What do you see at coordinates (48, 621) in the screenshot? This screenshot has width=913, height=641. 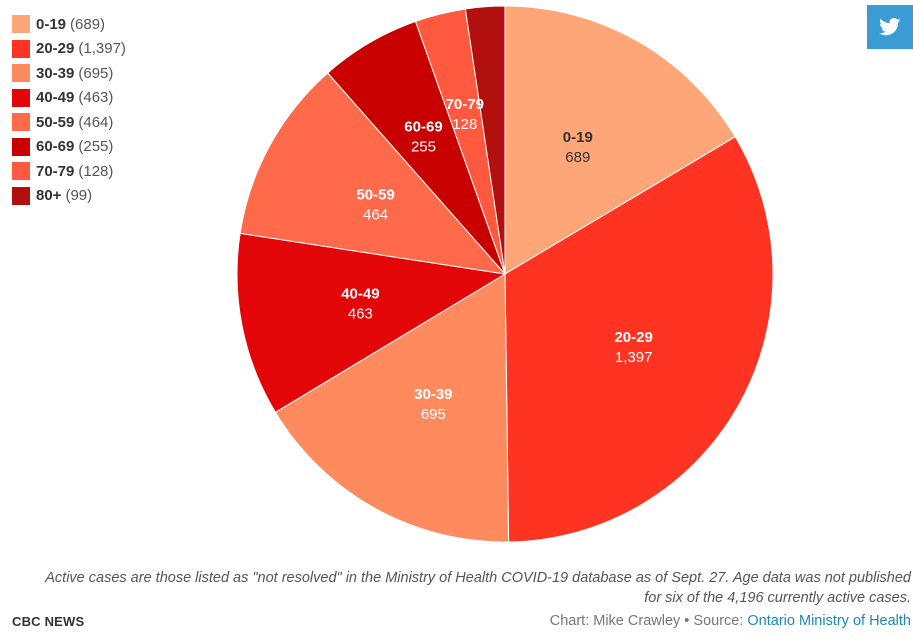 I see `brand-logo-text: CBC NEWS` at bounding box center [48, 621].